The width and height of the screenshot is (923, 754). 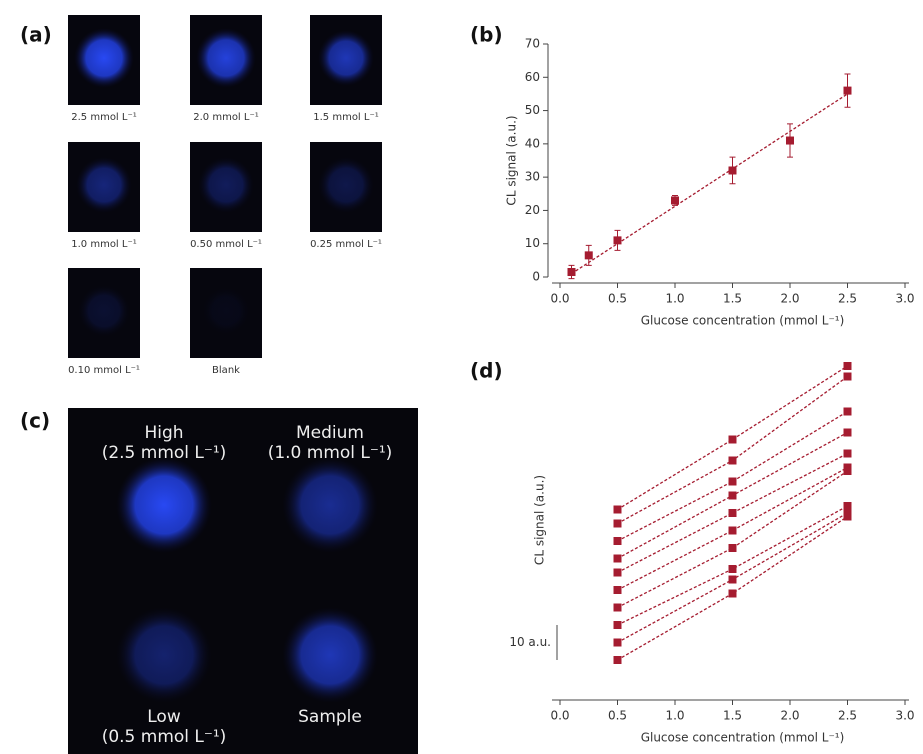 What do you see at coordinates (163, 433) in the screenshot?
I see `sample-label: High` at bounding box center [163, 433].